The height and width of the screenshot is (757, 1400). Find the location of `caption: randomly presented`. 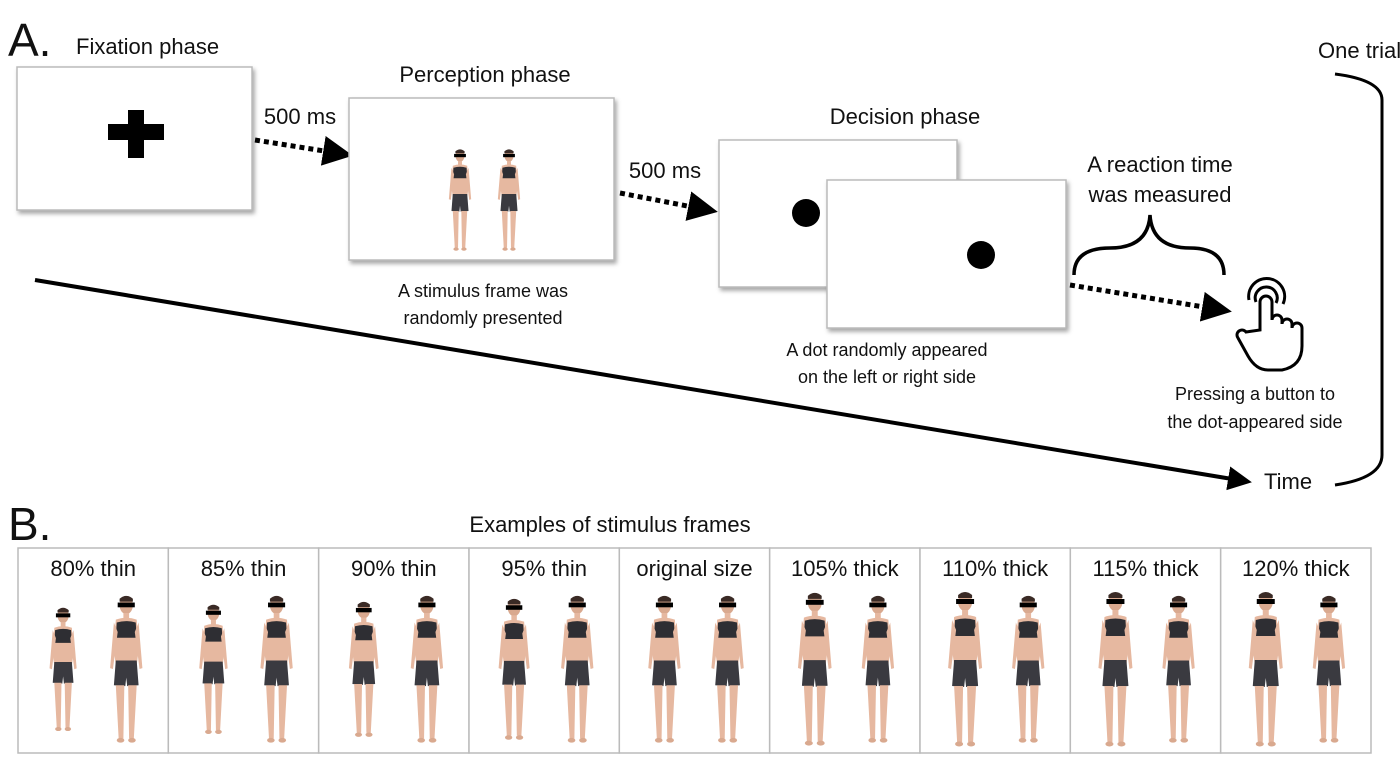

caption: randomly presented is located at coordinates (482, 318).